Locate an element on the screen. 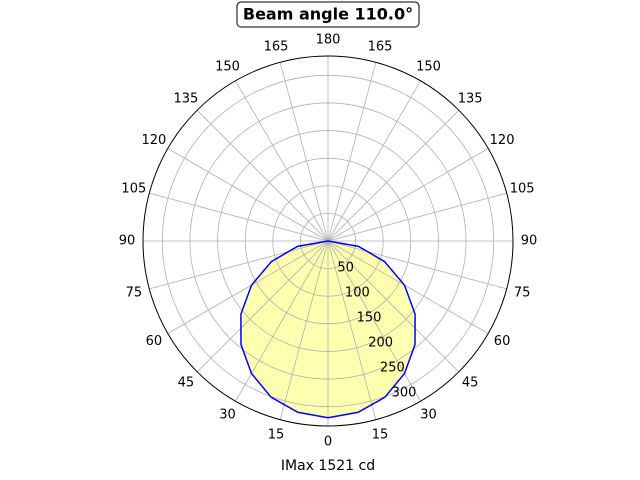  title-box is located at coordinates (328, 14).